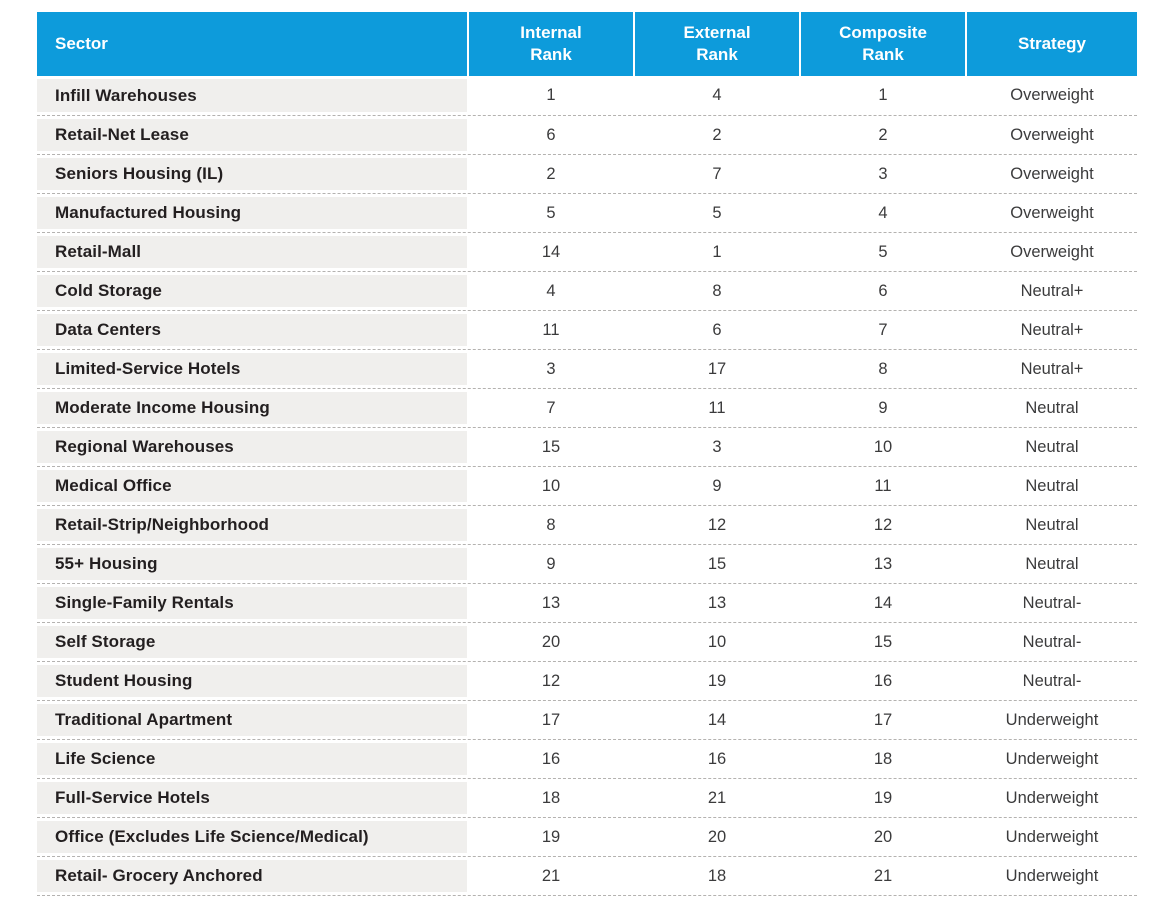 Image resolution: width=1161 pixels, height=907 pixels. I want to click on external-rank-cell: 1, so click(717, 252).